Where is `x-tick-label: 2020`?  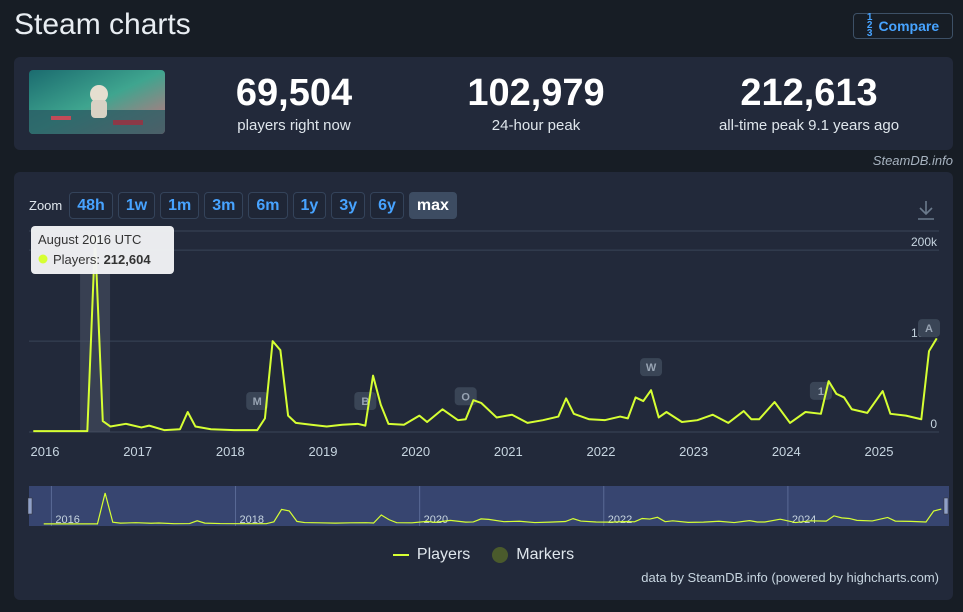
x-tick-label: 2020 is located at coordinates (415, 451).